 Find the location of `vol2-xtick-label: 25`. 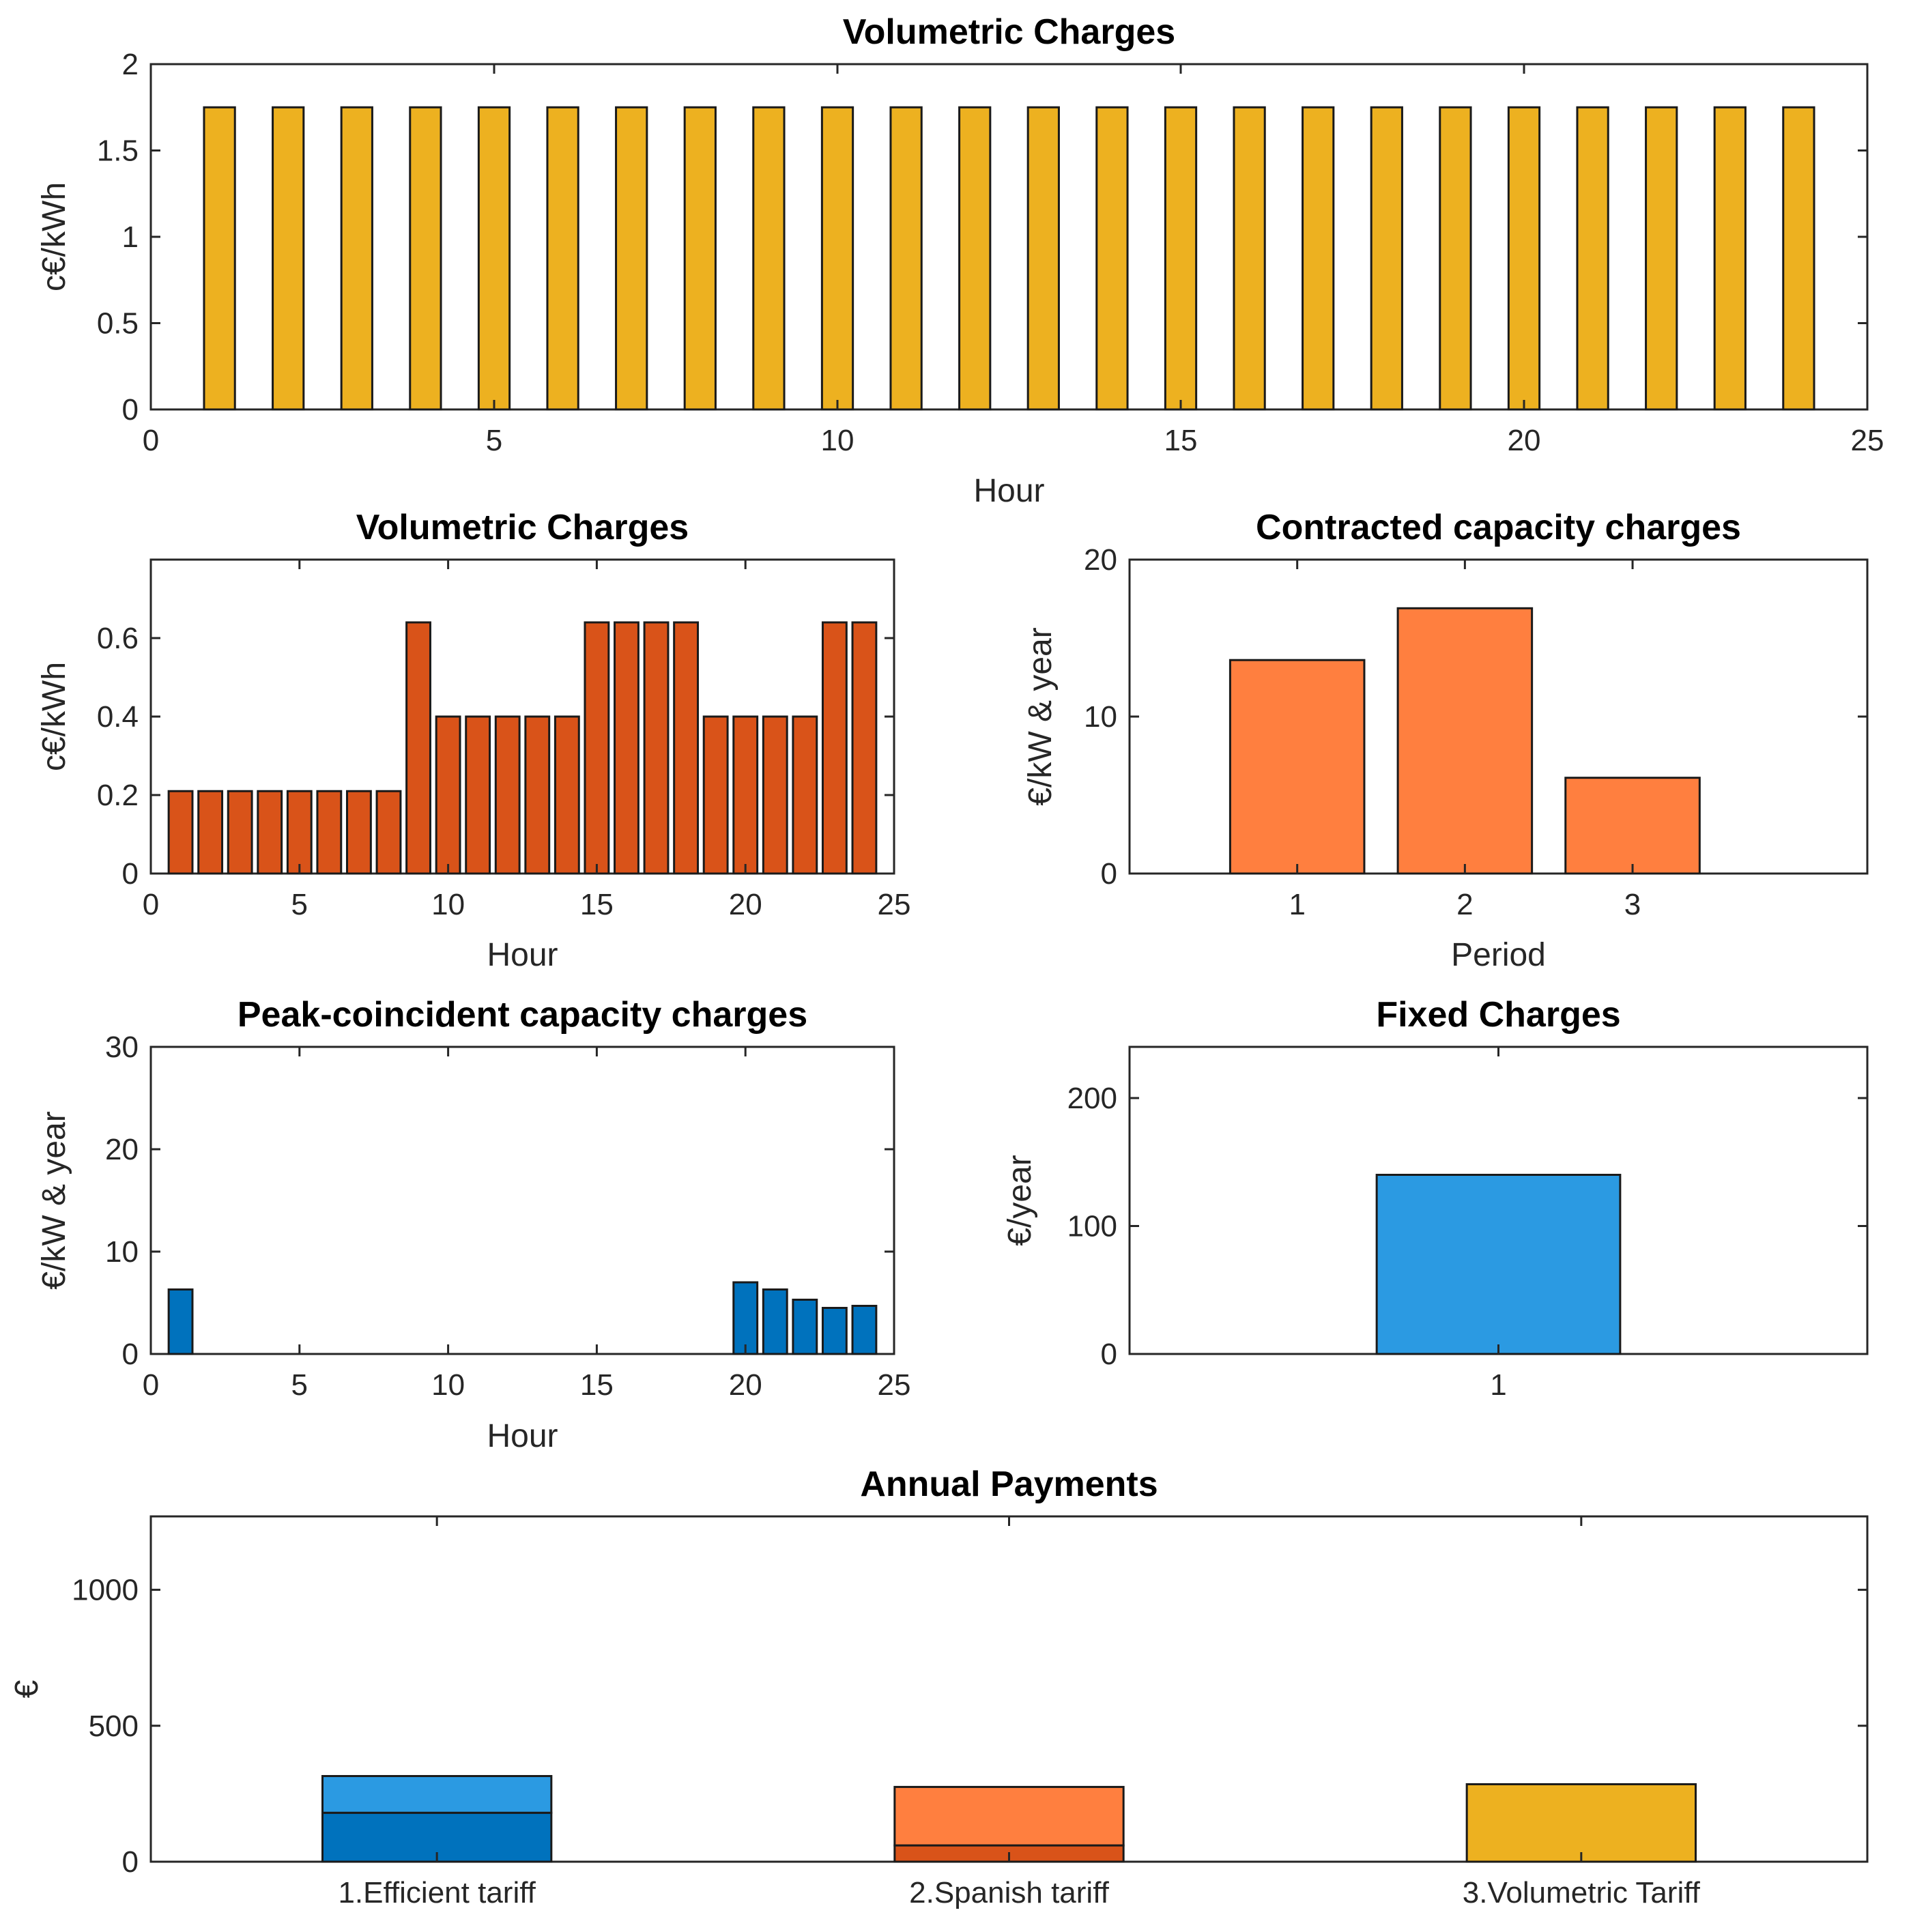

vol2-xtick-label: 25 is located at coordinates (894, 905).